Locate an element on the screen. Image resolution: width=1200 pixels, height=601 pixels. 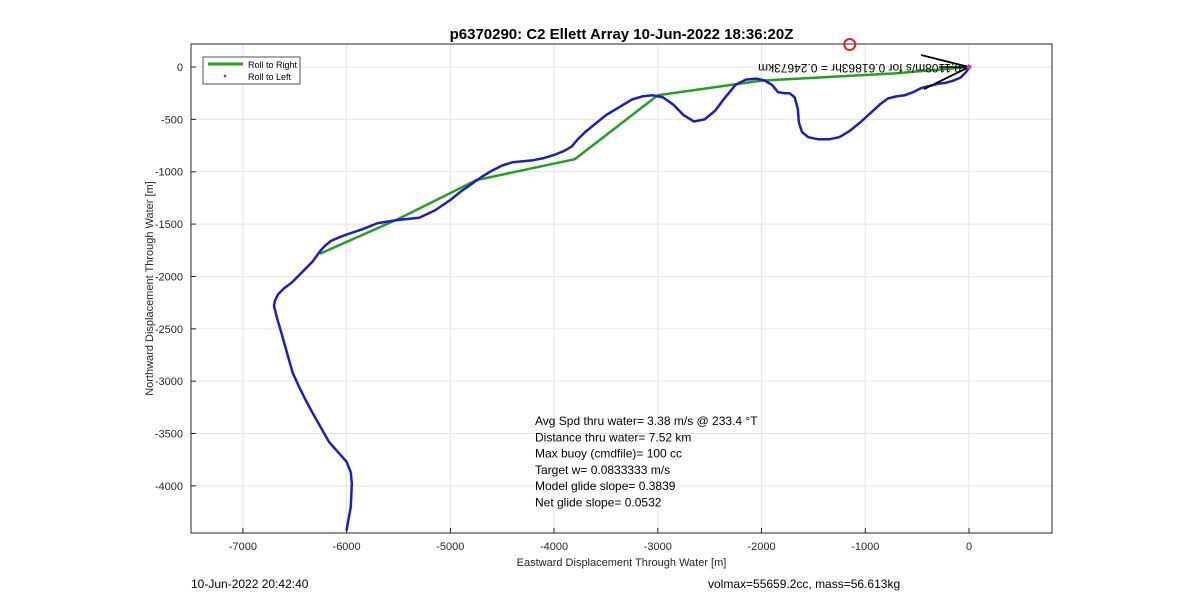
annotation-line: Distance thru water= 7.52 km is located at coordinates (613, 437).